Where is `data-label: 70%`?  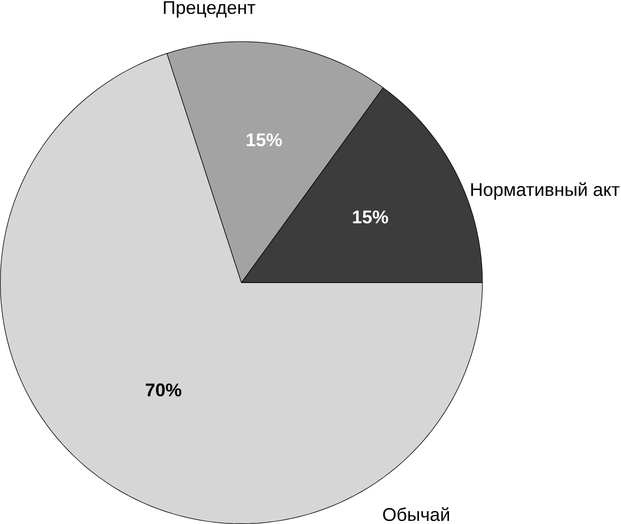 data-label: 70% is located at coordinates (164, 389).